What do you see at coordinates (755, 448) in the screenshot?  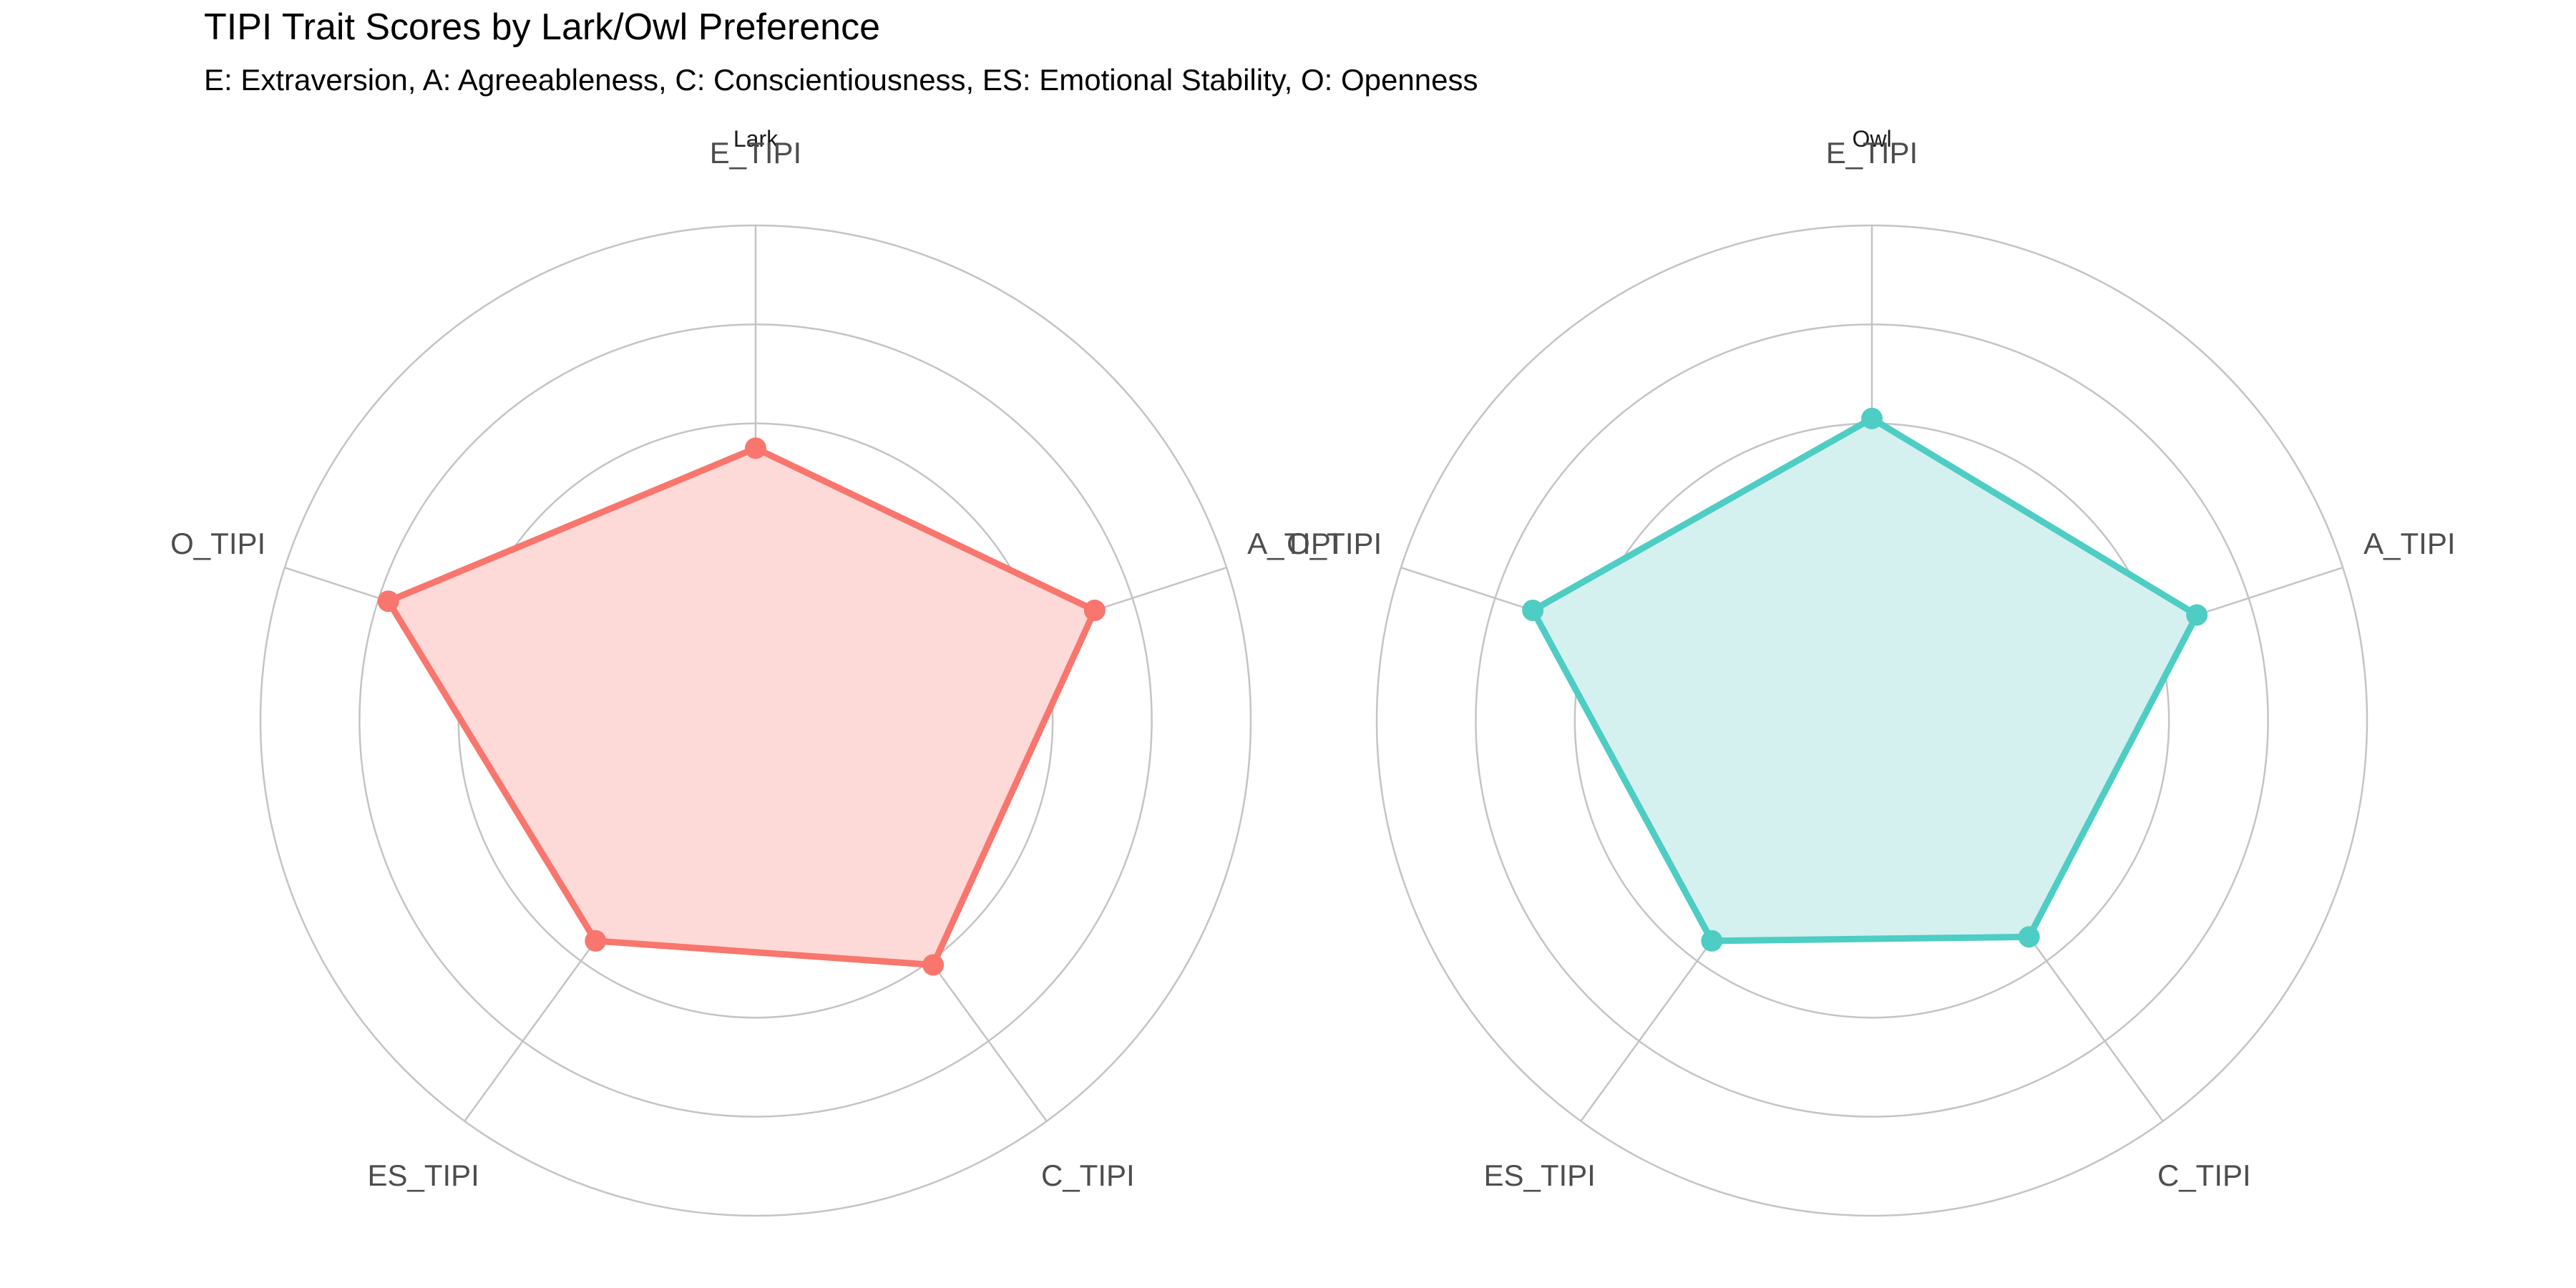 I see `data-point-lark-e_tipi` at bounding box center [755, 448].